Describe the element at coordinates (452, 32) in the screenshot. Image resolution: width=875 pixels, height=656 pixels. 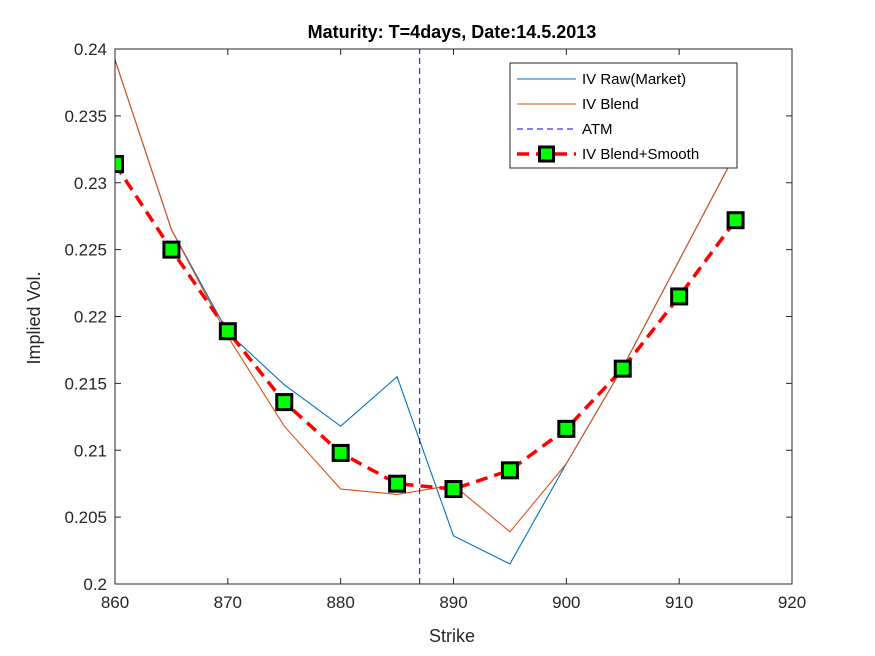
I see `chart-title: Maturity: T=4days, Date:14.5.2013` at that location.